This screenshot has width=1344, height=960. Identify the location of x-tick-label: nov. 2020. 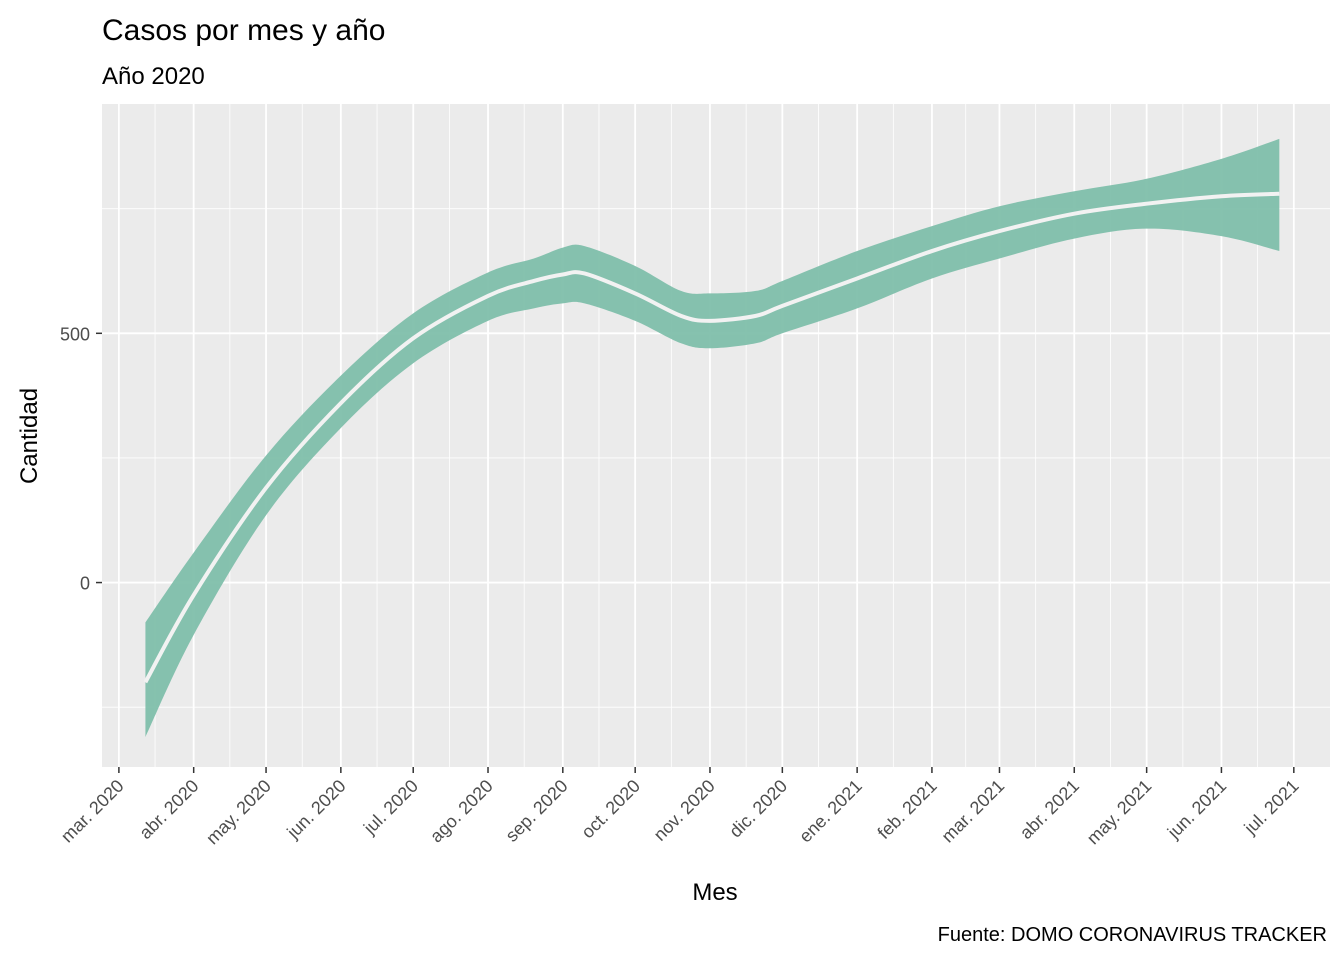
(684, 810).